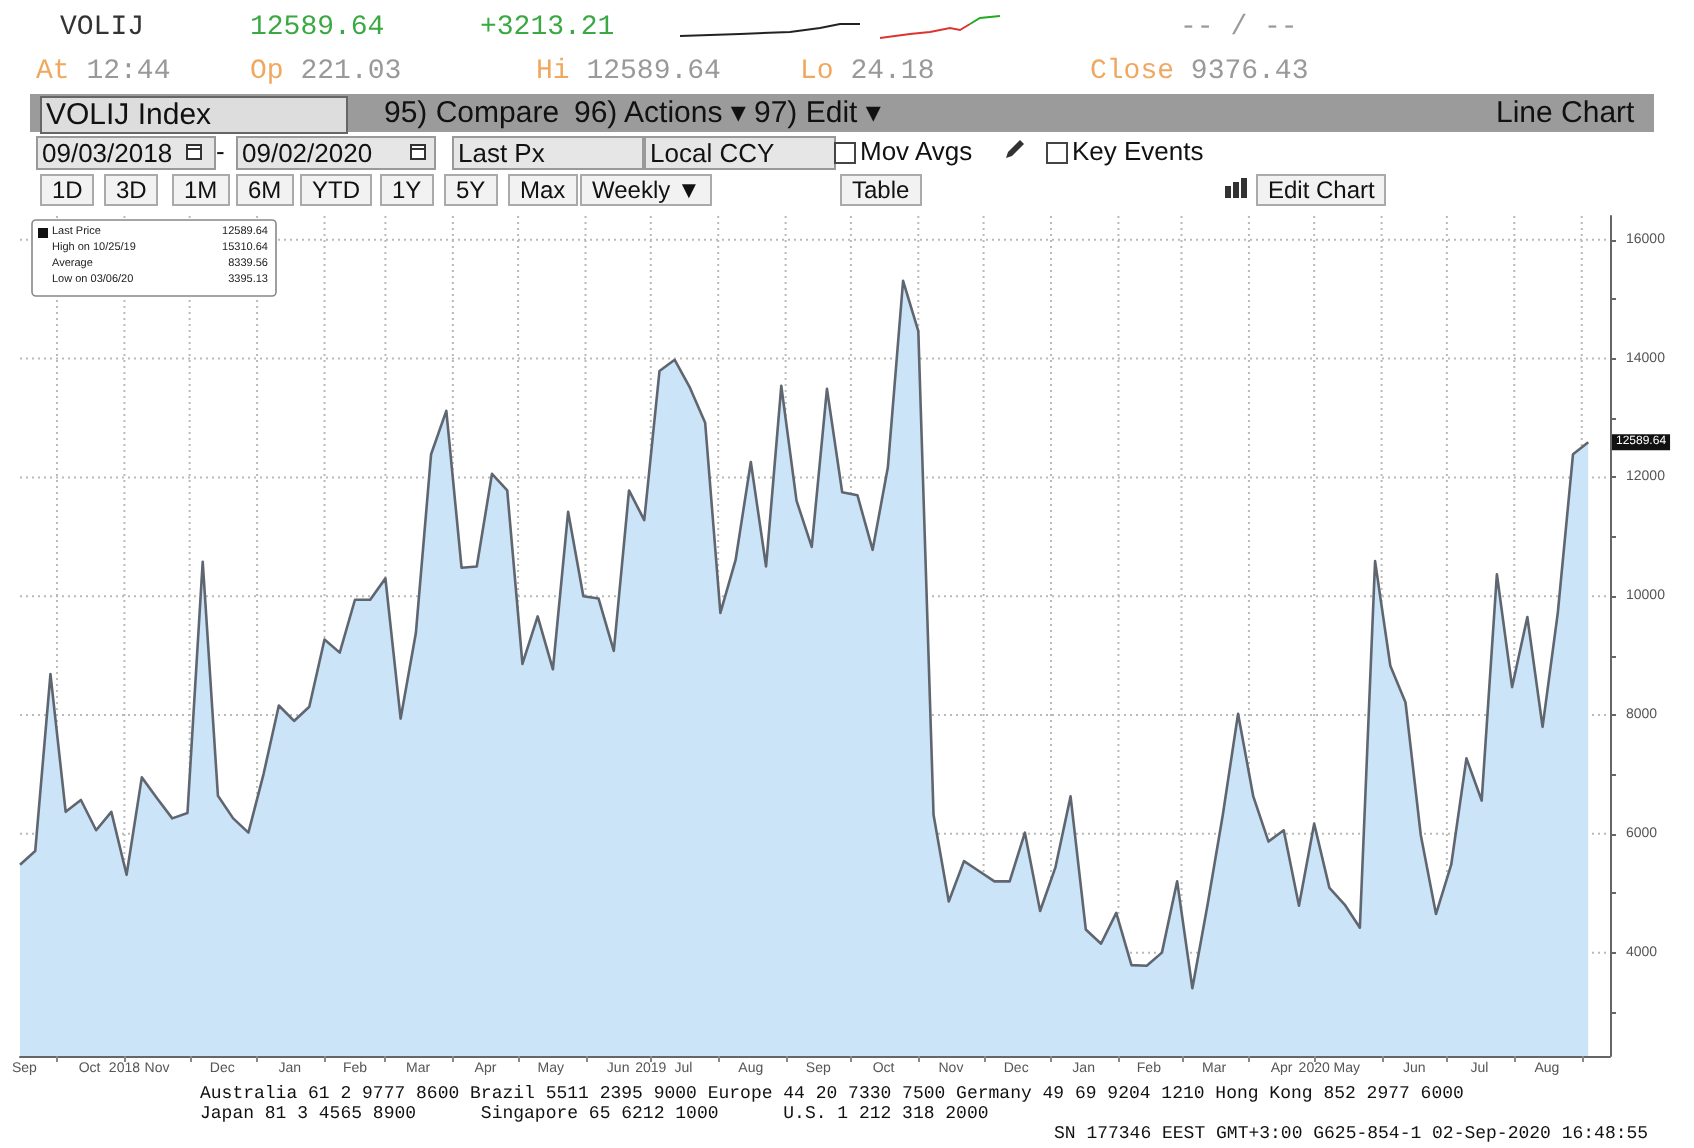 The height and width of the screenshot is (1148, 1694). I want to click on text: 1M, so click(201, 190).